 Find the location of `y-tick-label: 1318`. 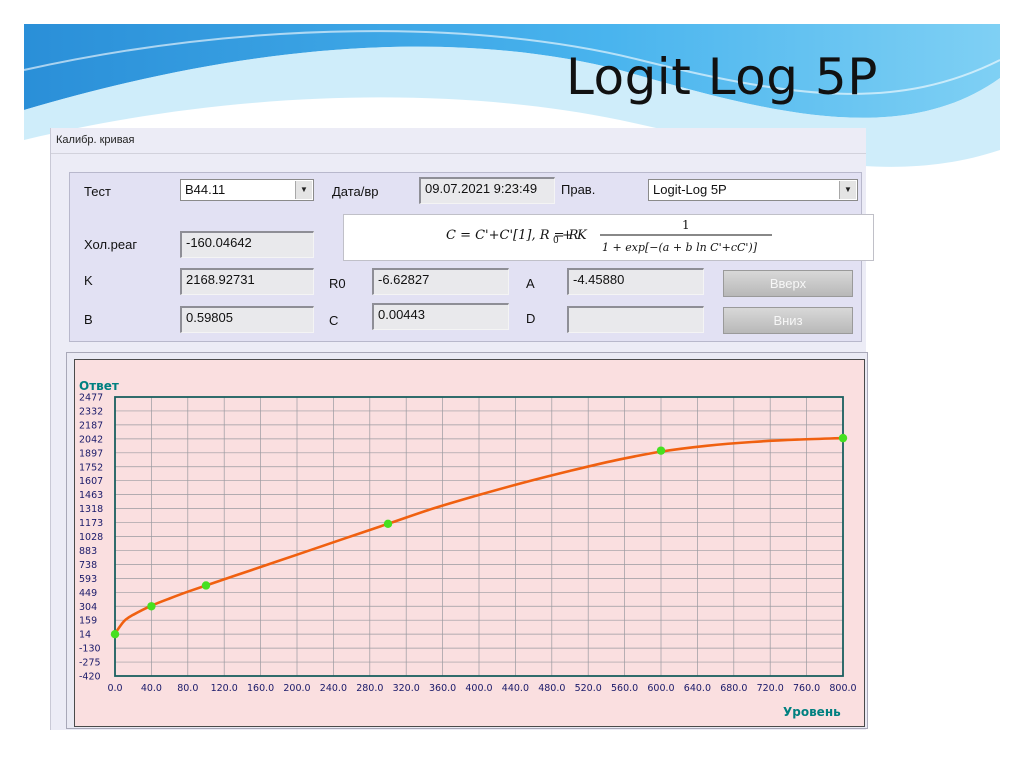

y-tick-label: 1318 is located at coordinates (91, 509).